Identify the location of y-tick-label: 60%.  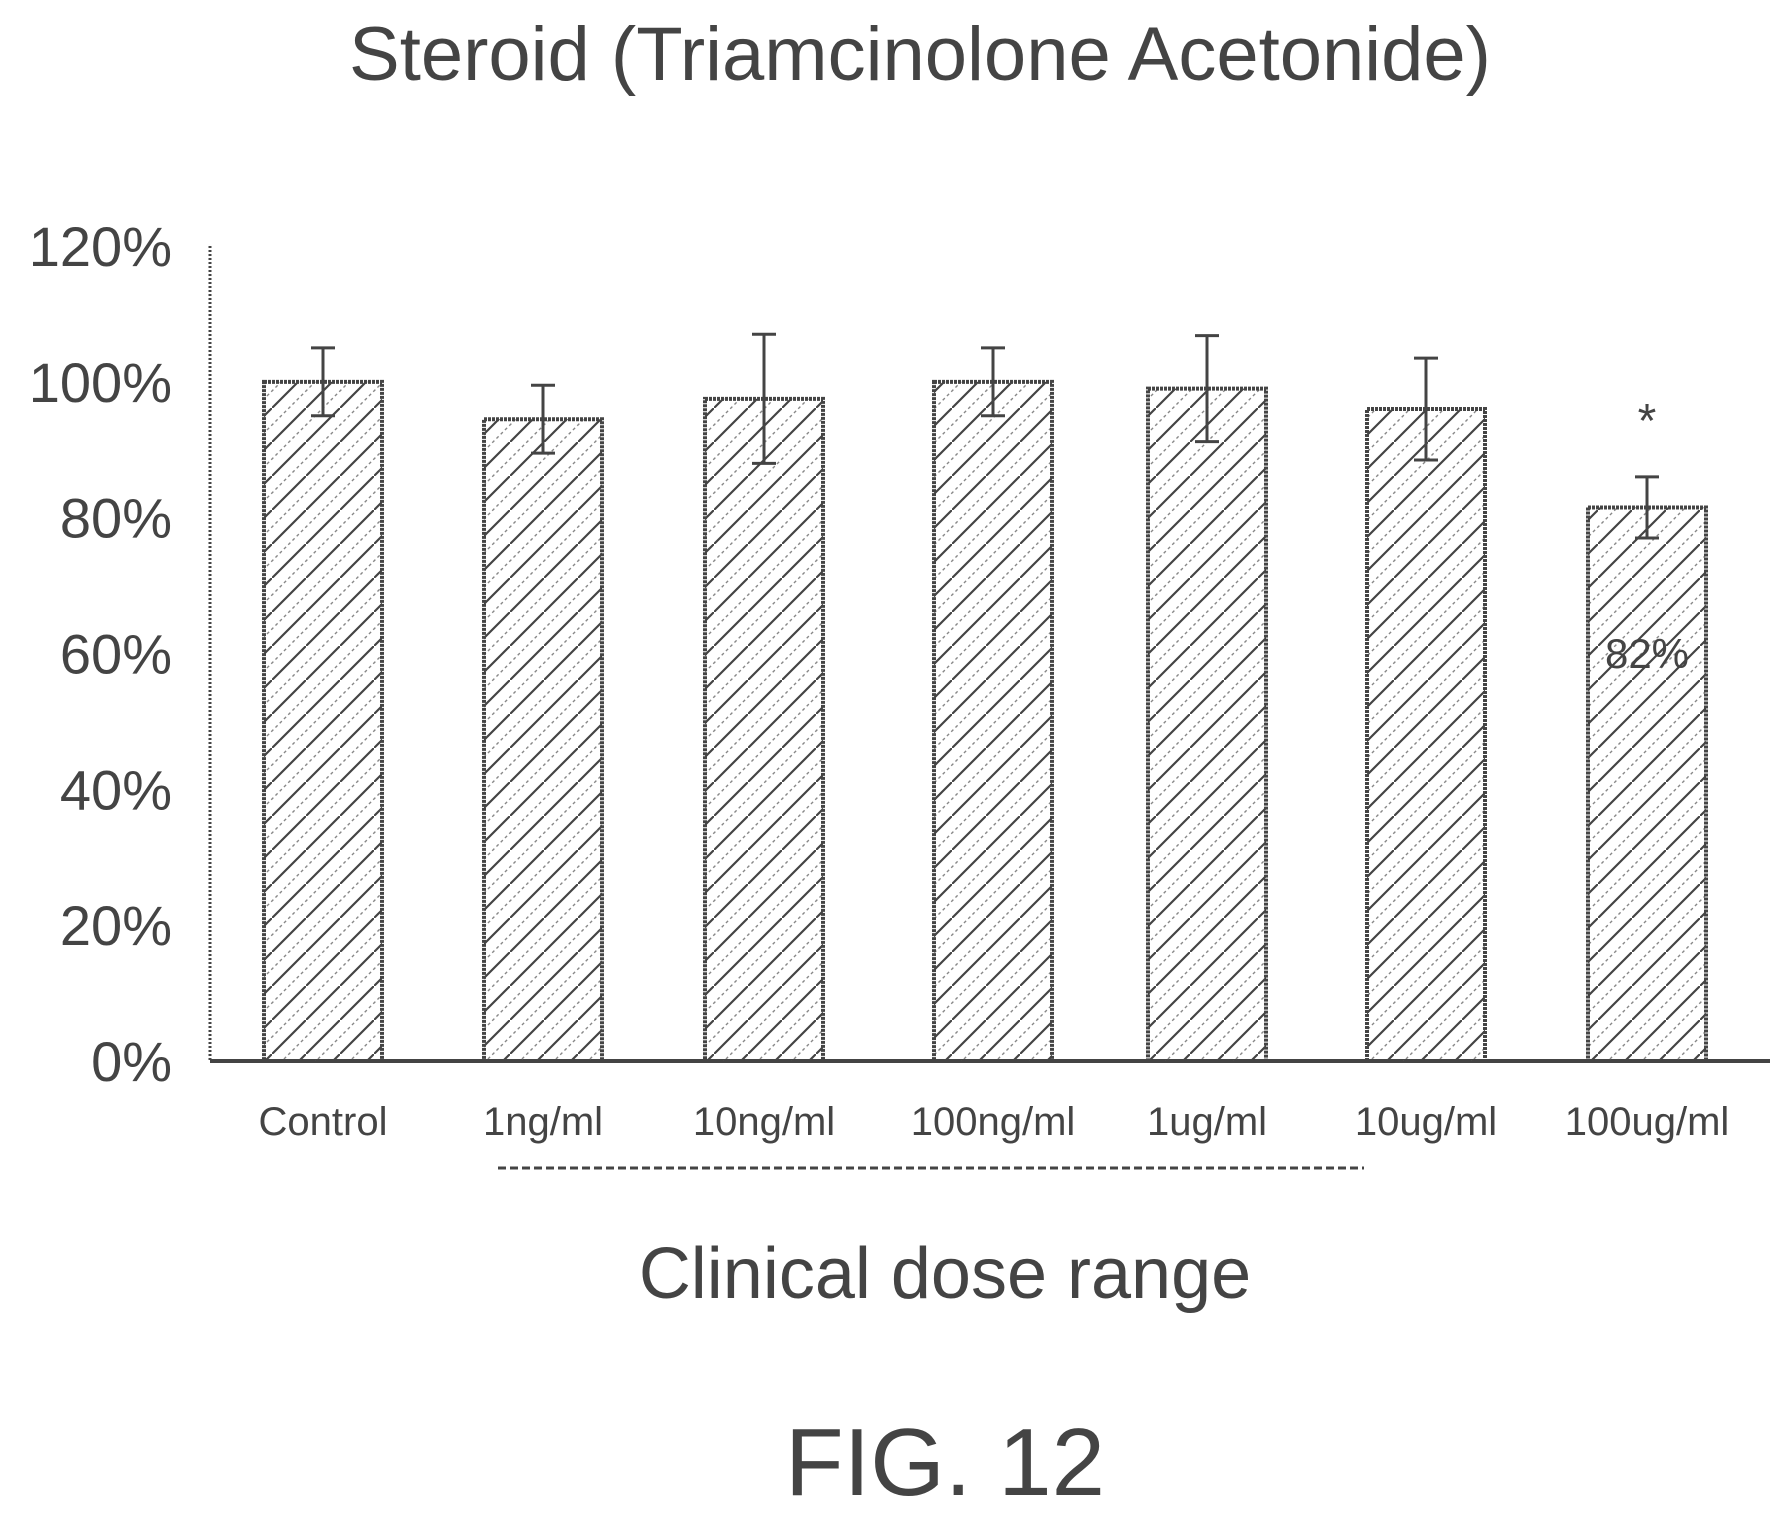
(116, 654).